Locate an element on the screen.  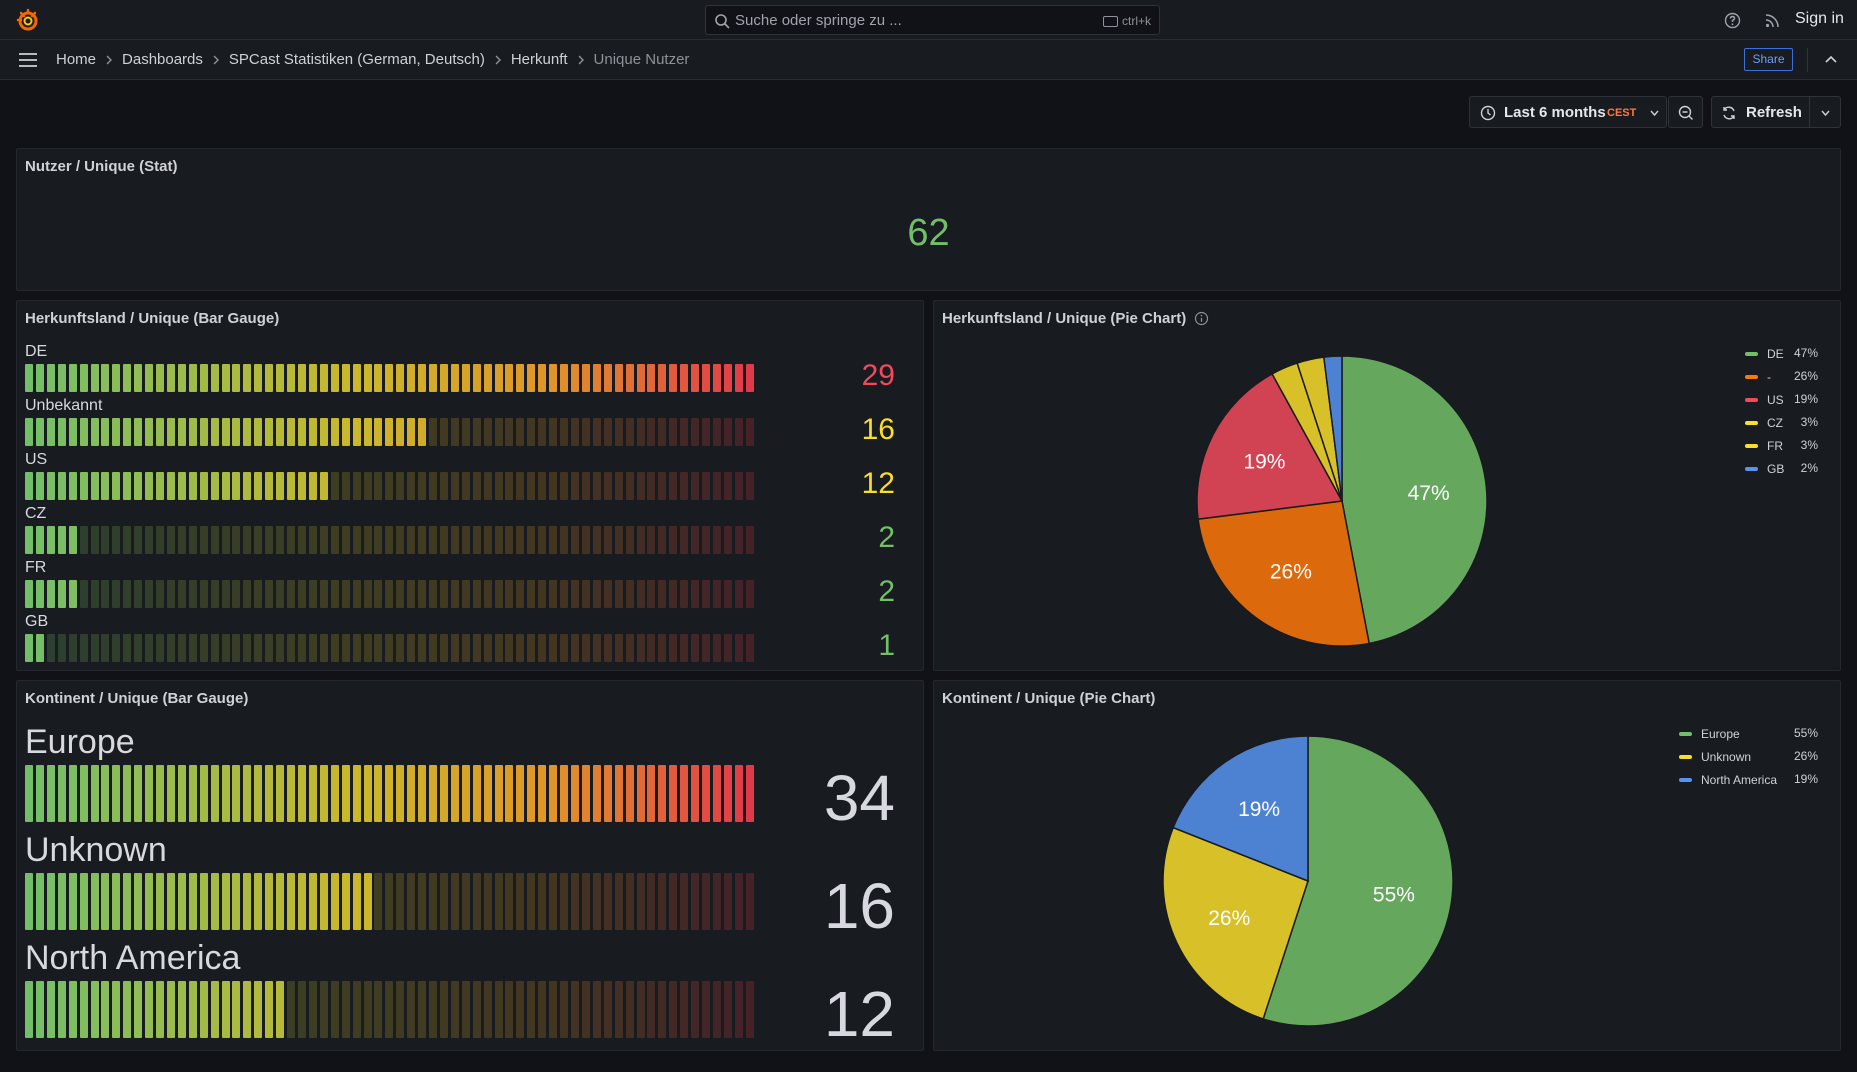
legend-label: DE is located at coordinates (1775, 354).